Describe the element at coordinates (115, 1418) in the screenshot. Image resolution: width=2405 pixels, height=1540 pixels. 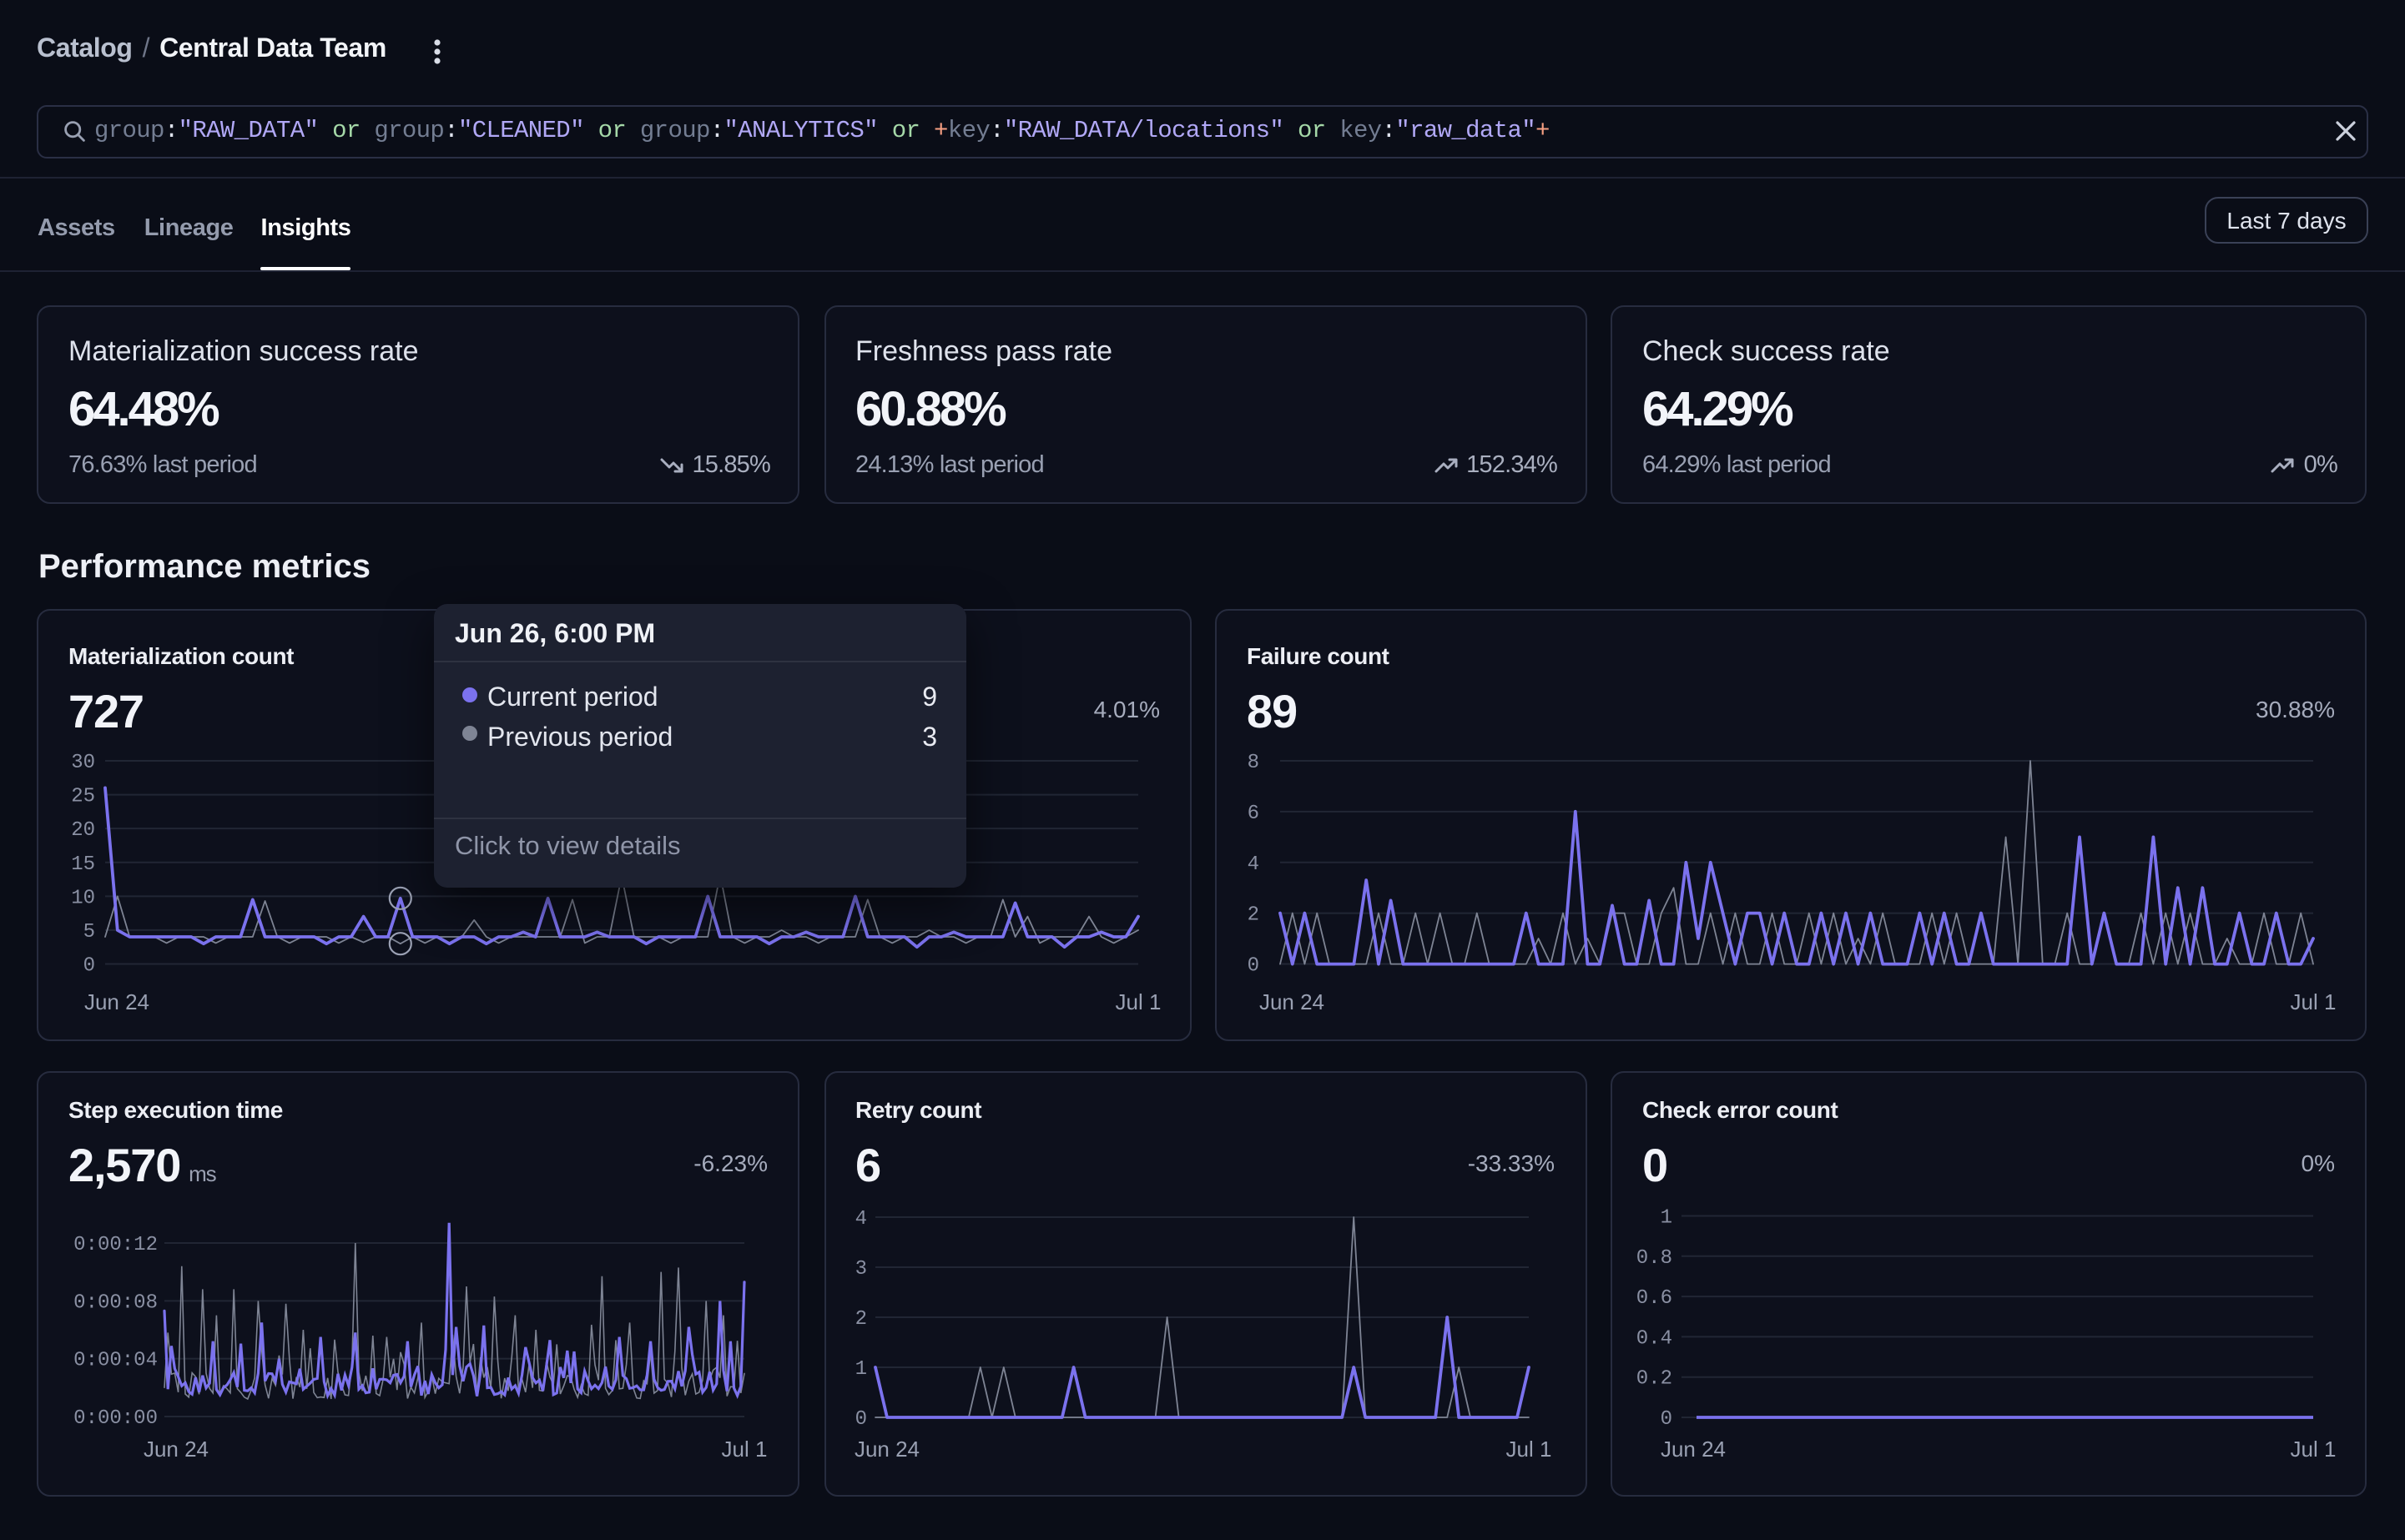
I see `svg-text: 0:00:00` at that location.